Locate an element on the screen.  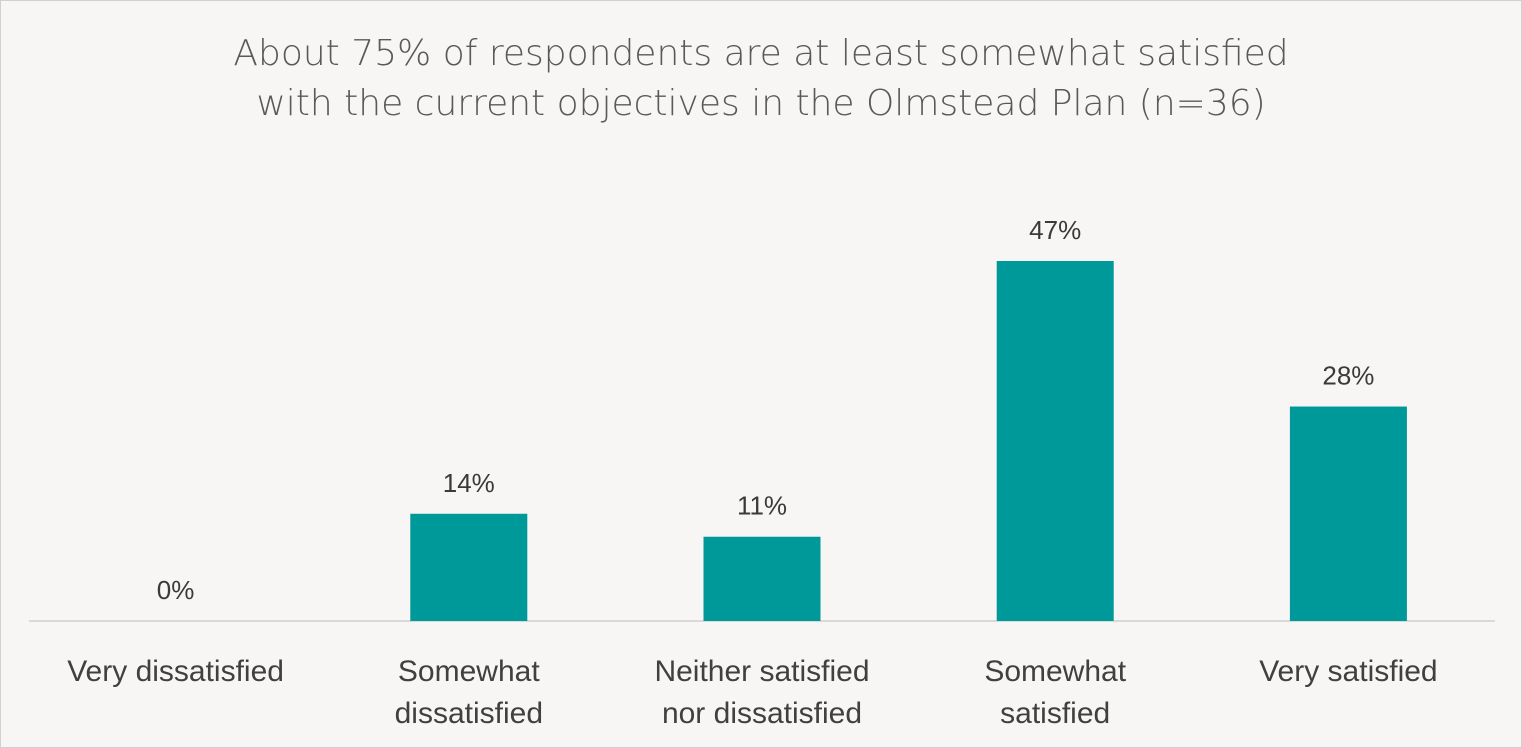
category-label: Very satisfied is located at coordinates (1348, 671).